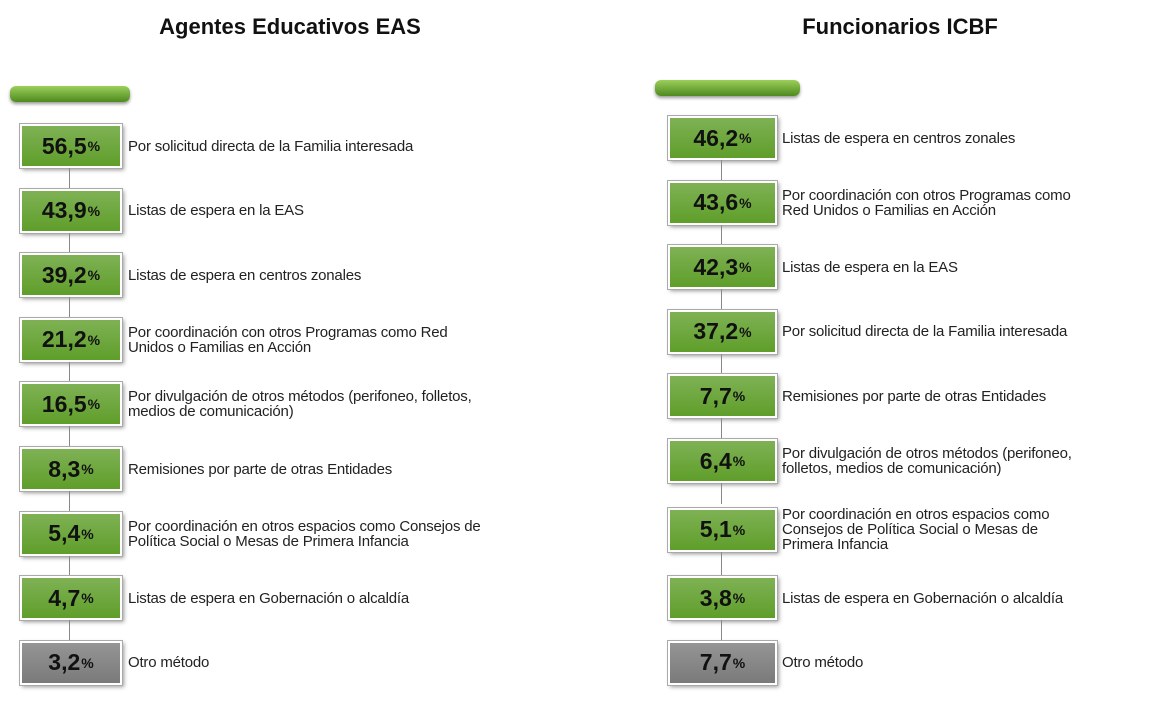  Describe the element at coordinates (290, 26) in the screenshot. I see `panel-title: Agentes Educativos EAS` at that location.